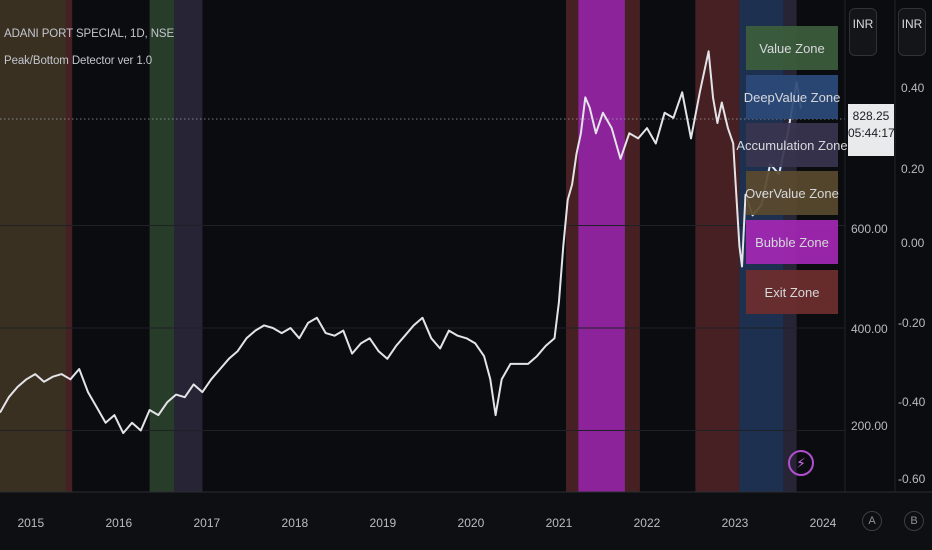 The image size is (932, 550). I want to click on currency-left: INR, so click(863, 32).